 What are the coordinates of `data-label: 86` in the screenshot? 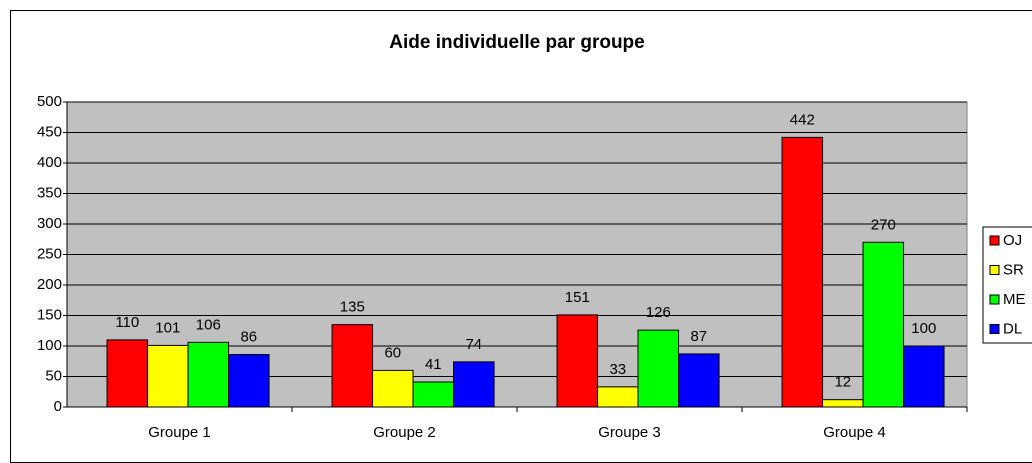 It's located at (248, 337).